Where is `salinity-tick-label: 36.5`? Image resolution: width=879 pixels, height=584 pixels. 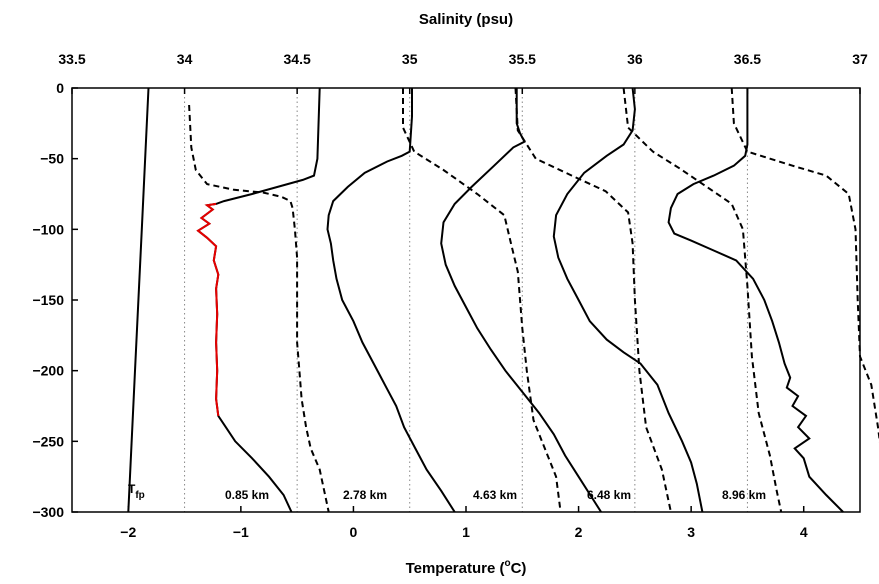 salinity-tick-label: 36.5 is located at coordinates (747, 59).